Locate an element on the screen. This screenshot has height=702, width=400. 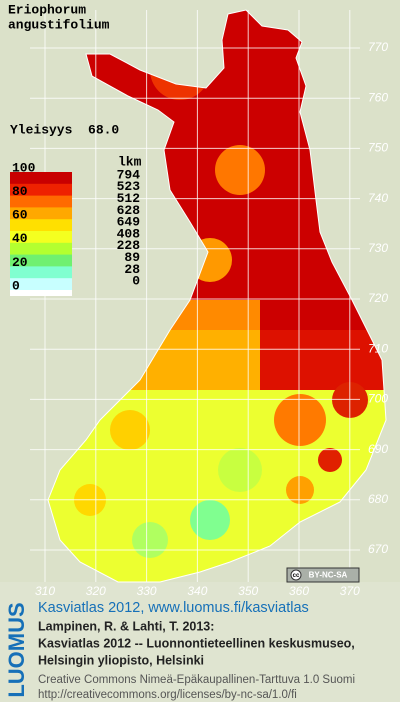
northing-label: 710 is located at coordinates (378, 348).